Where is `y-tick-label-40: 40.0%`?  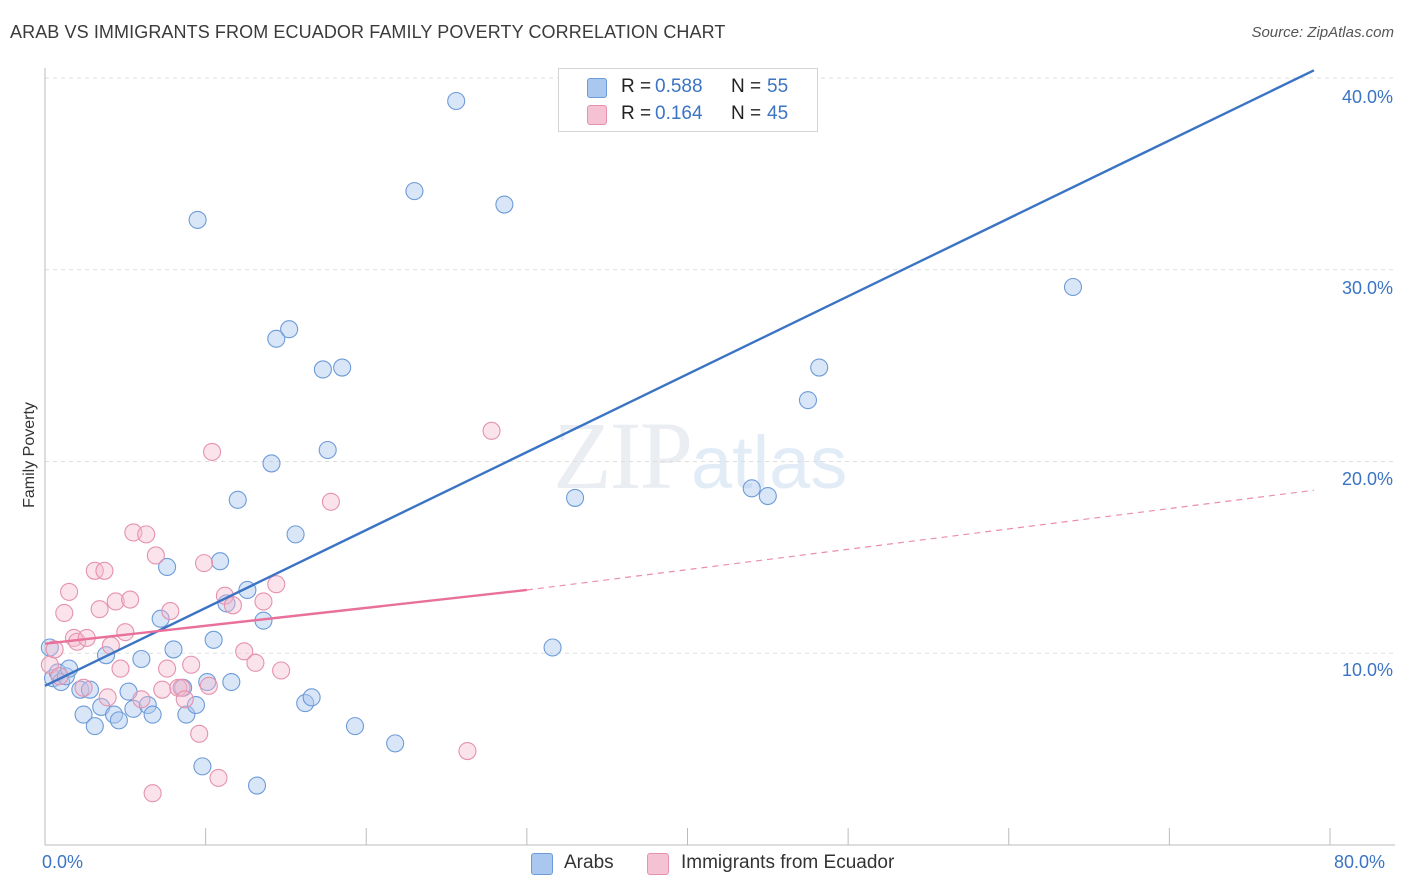 y-tick-label-40: 40.0% is located at coordinates (1367, 97).